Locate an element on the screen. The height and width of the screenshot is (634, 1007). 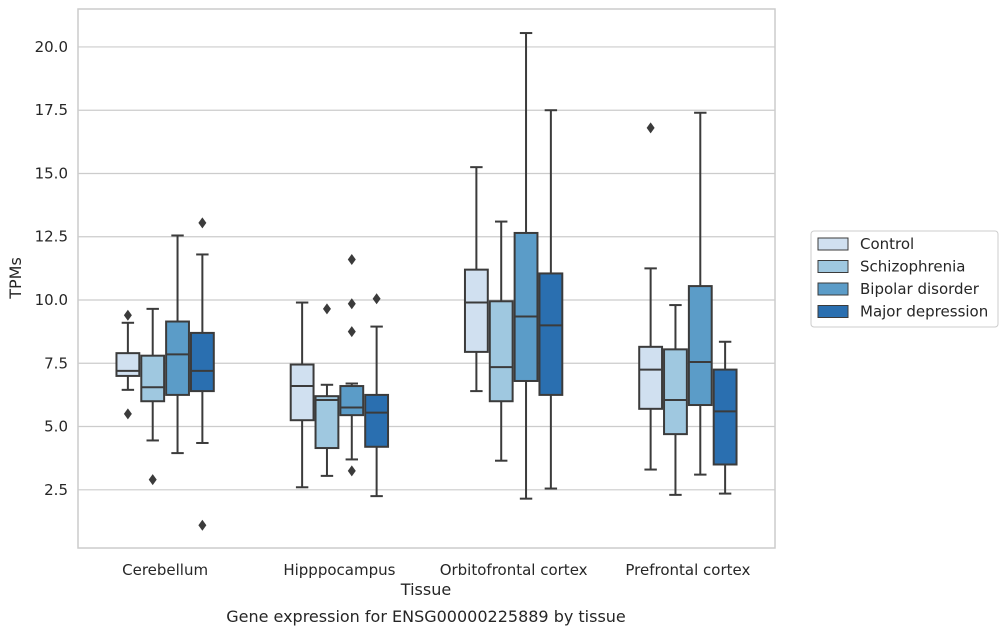
y-tick-label: 20.0 is located at coordinates (51, 47).